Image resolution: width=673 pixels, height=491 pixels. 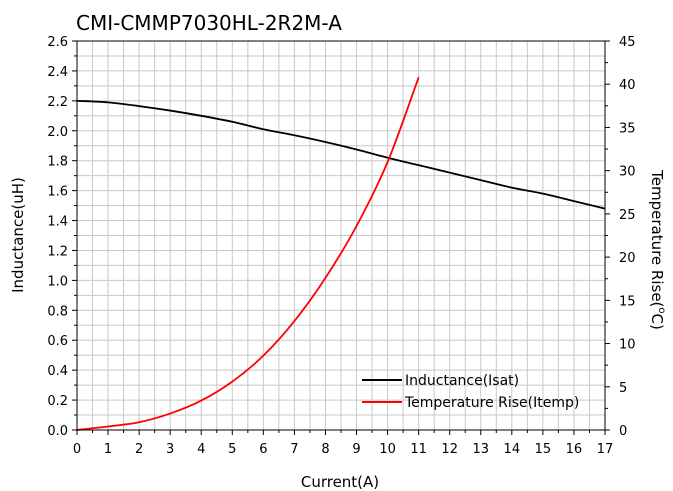 I want to click on y-left-tick-label: 0.6, so click(x=57, y=341).